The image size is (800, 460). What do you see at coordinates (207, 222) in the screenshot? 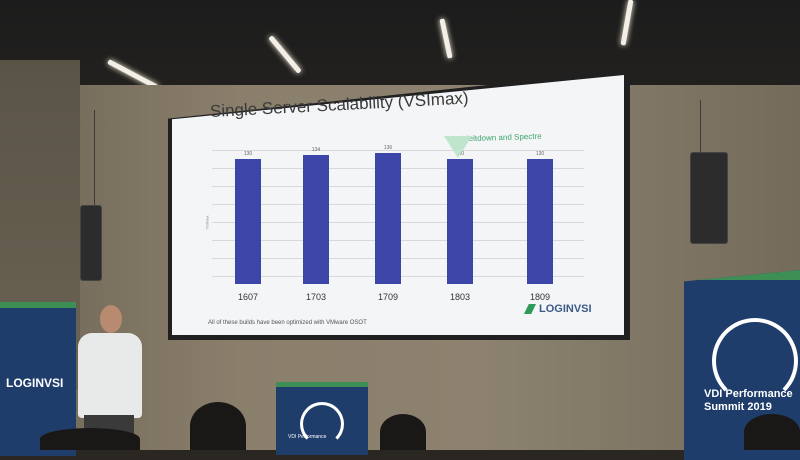
I see `chart-y-axis-label: VSImax` at bounding box center [207, 222].